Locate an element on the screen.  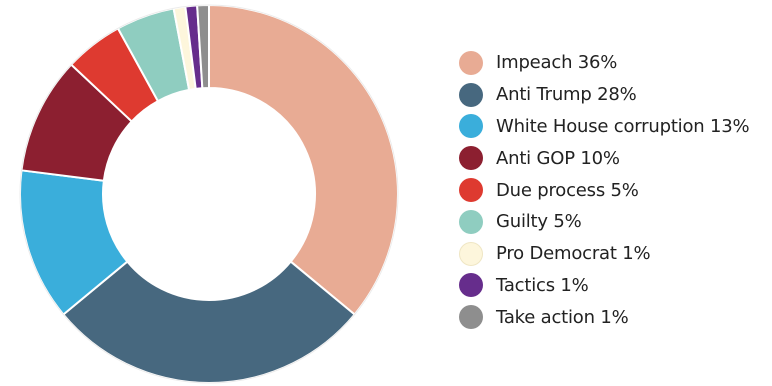
legend-label-guilty: Guilty 5% is located at coordinates (539, 222).